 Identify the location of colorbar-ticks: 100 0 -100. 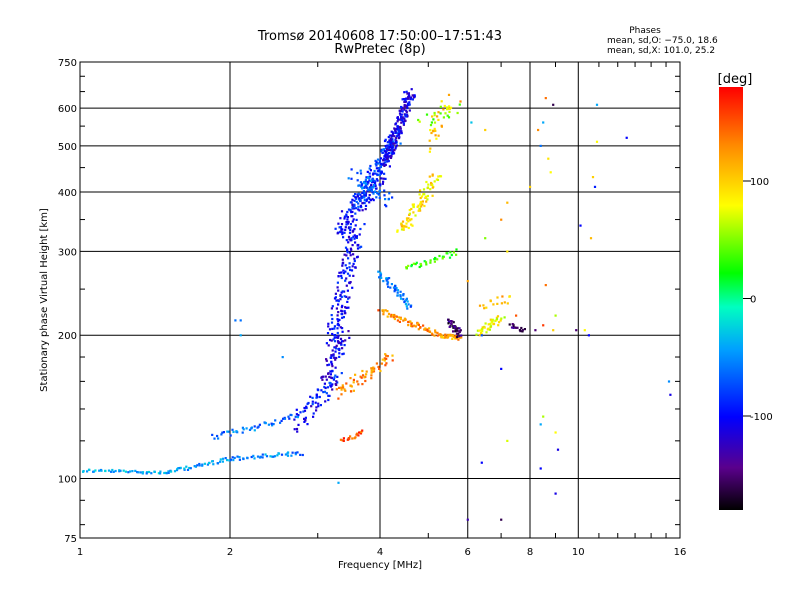
(758, 300).